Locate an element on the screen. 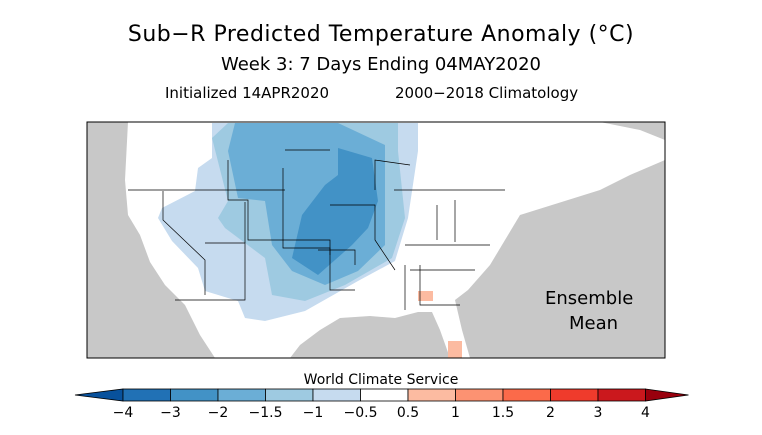  colorbar-tick-label: 3 is located at coordinates (598, 413).